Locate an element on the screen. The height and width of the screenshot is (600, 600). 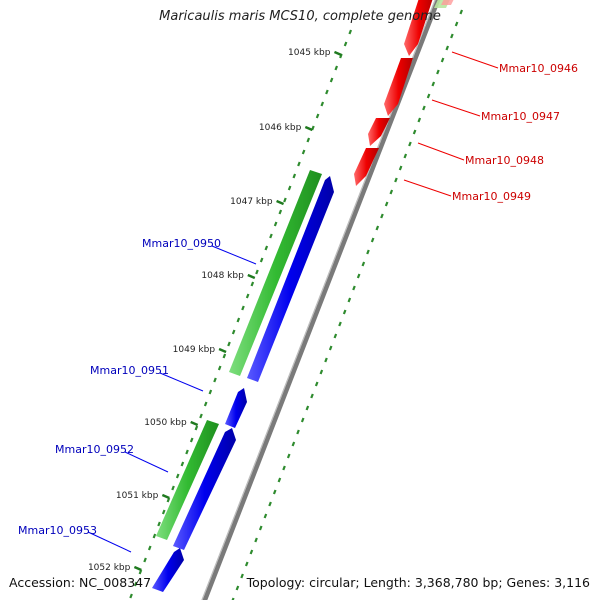
gene-feature-mmar10-0950-bar is located at coordinates (275, 273).